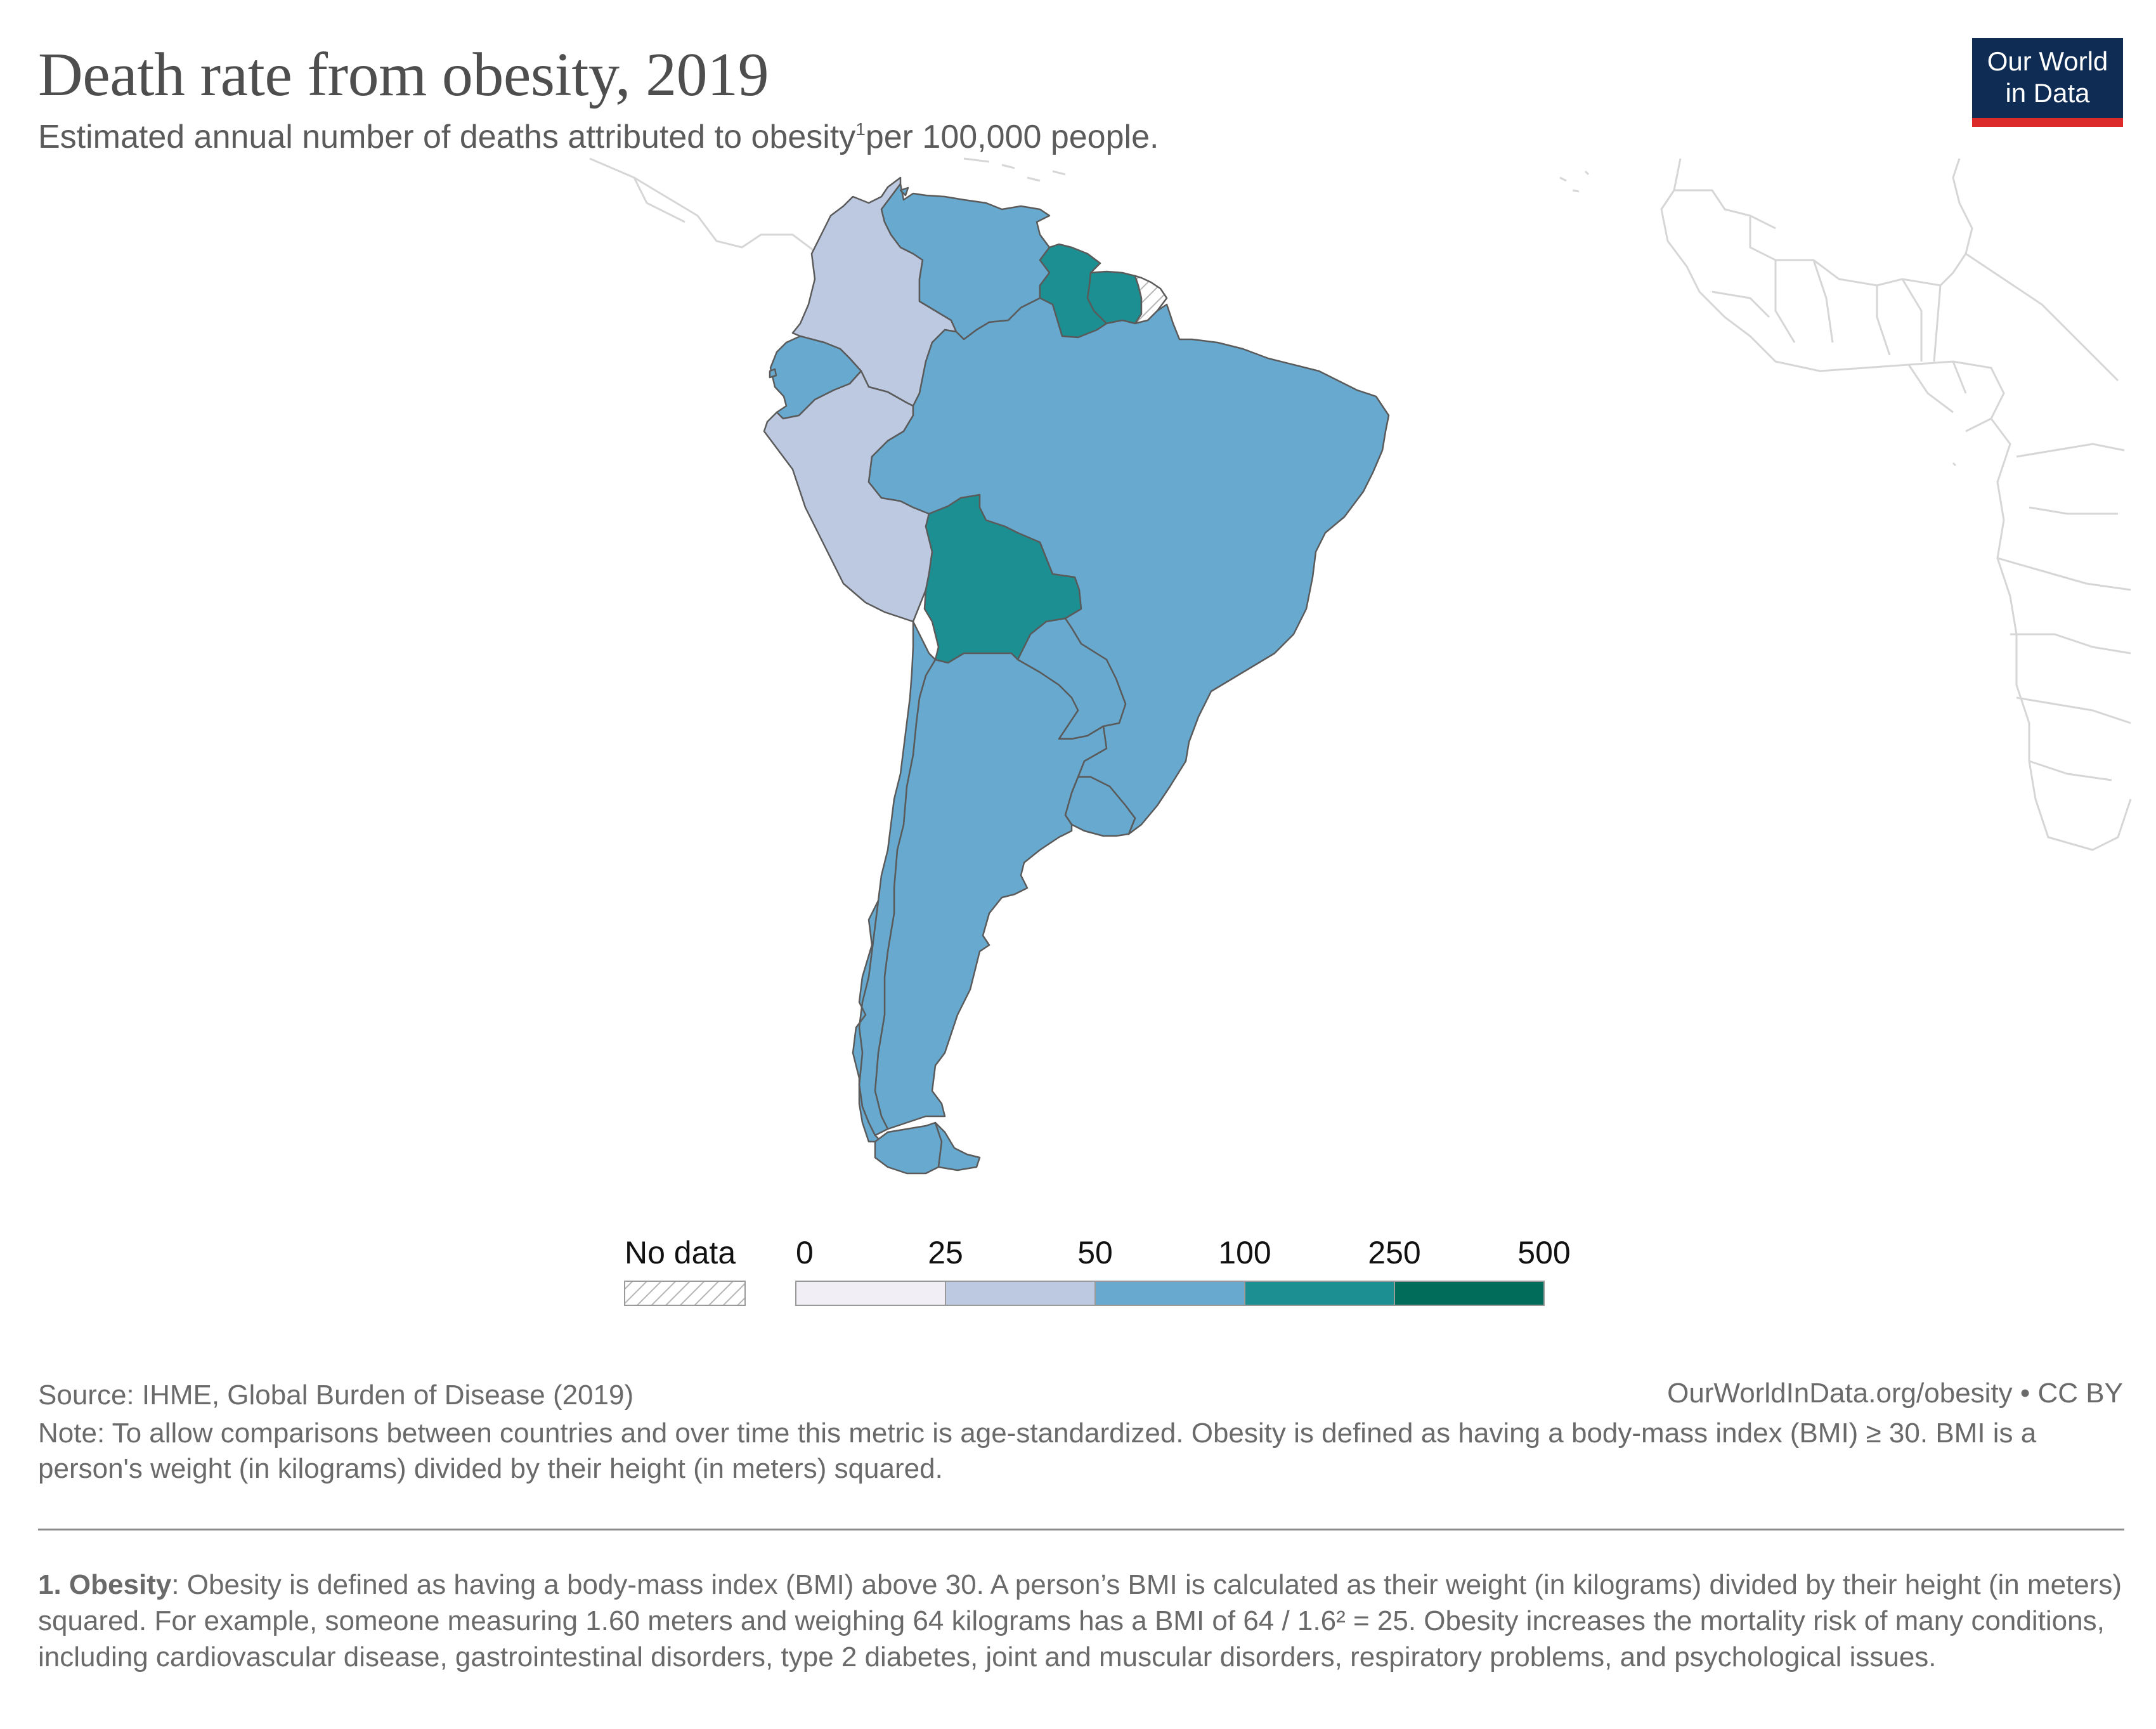  I want to click on legend-ticks: 0 25 50 100 250 500, so click(1183, 1252).